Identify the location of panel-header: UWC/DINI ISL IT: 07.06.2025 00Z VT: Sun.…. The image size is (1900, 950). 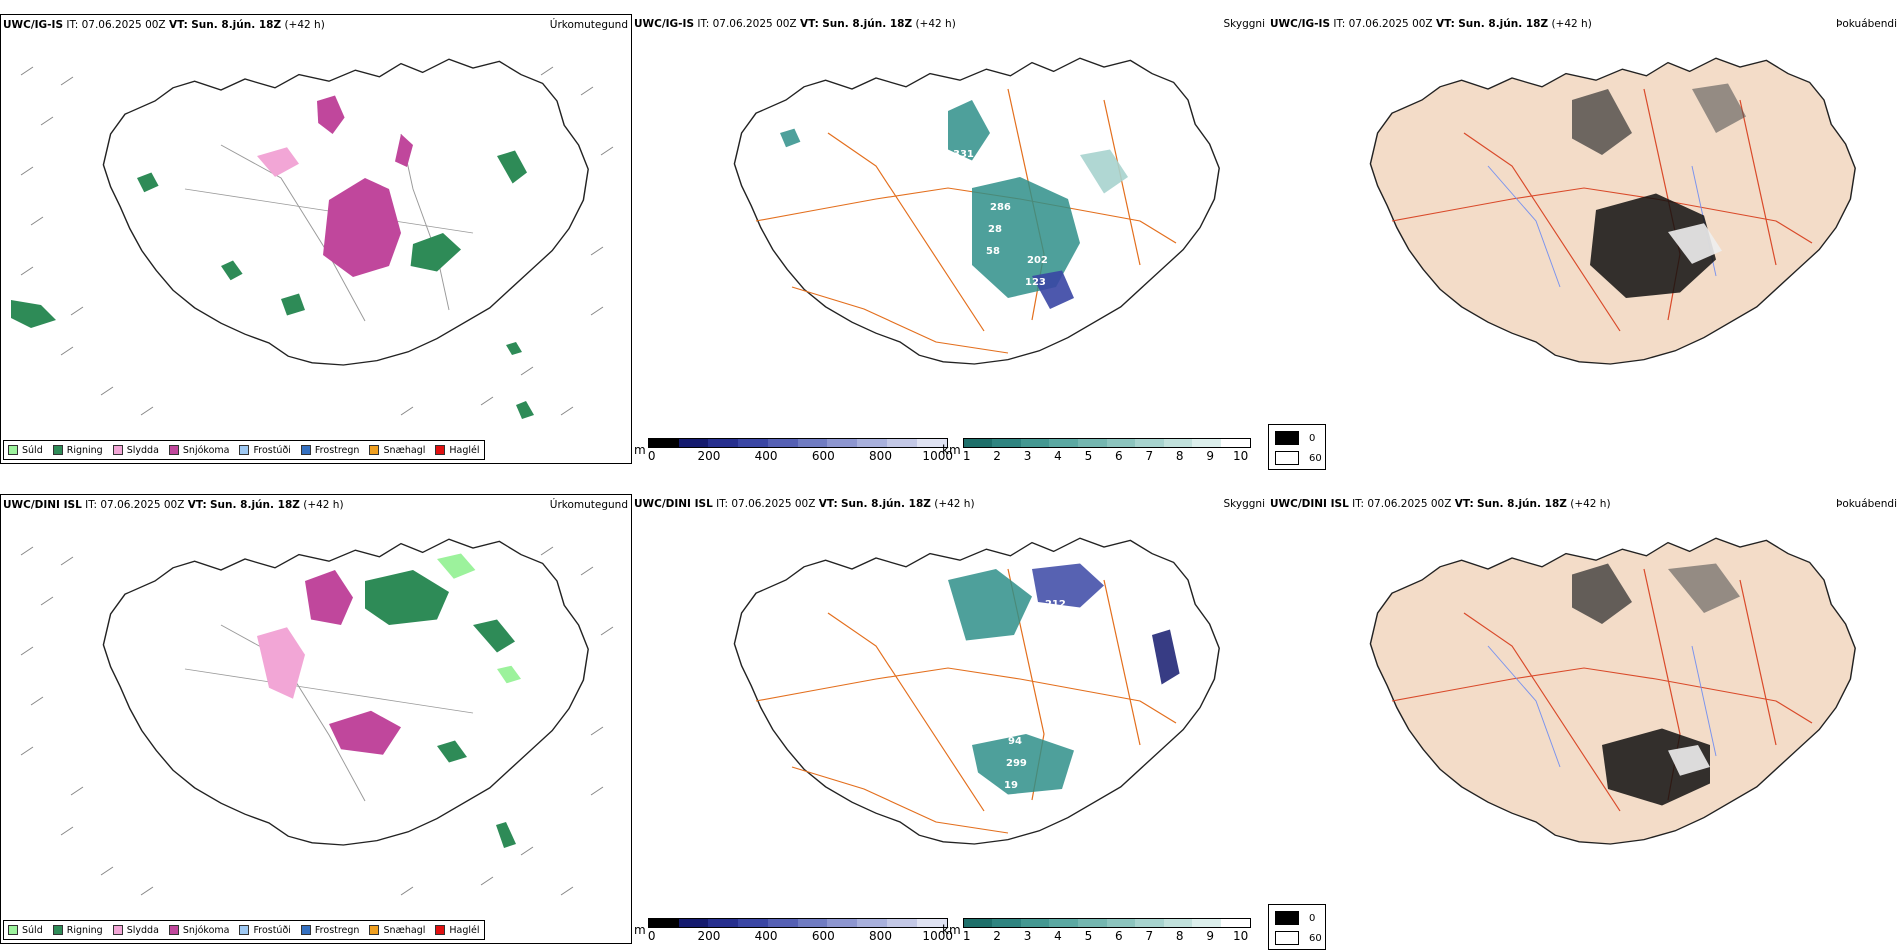
(804, 504).